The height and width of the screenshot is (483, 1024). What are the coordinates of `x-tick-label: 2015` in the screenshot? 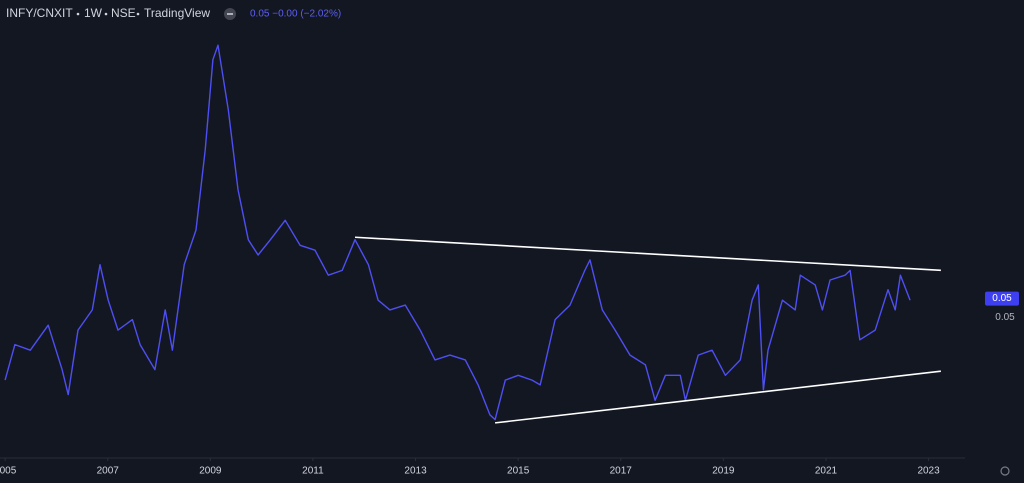 It's located at (518, 471).